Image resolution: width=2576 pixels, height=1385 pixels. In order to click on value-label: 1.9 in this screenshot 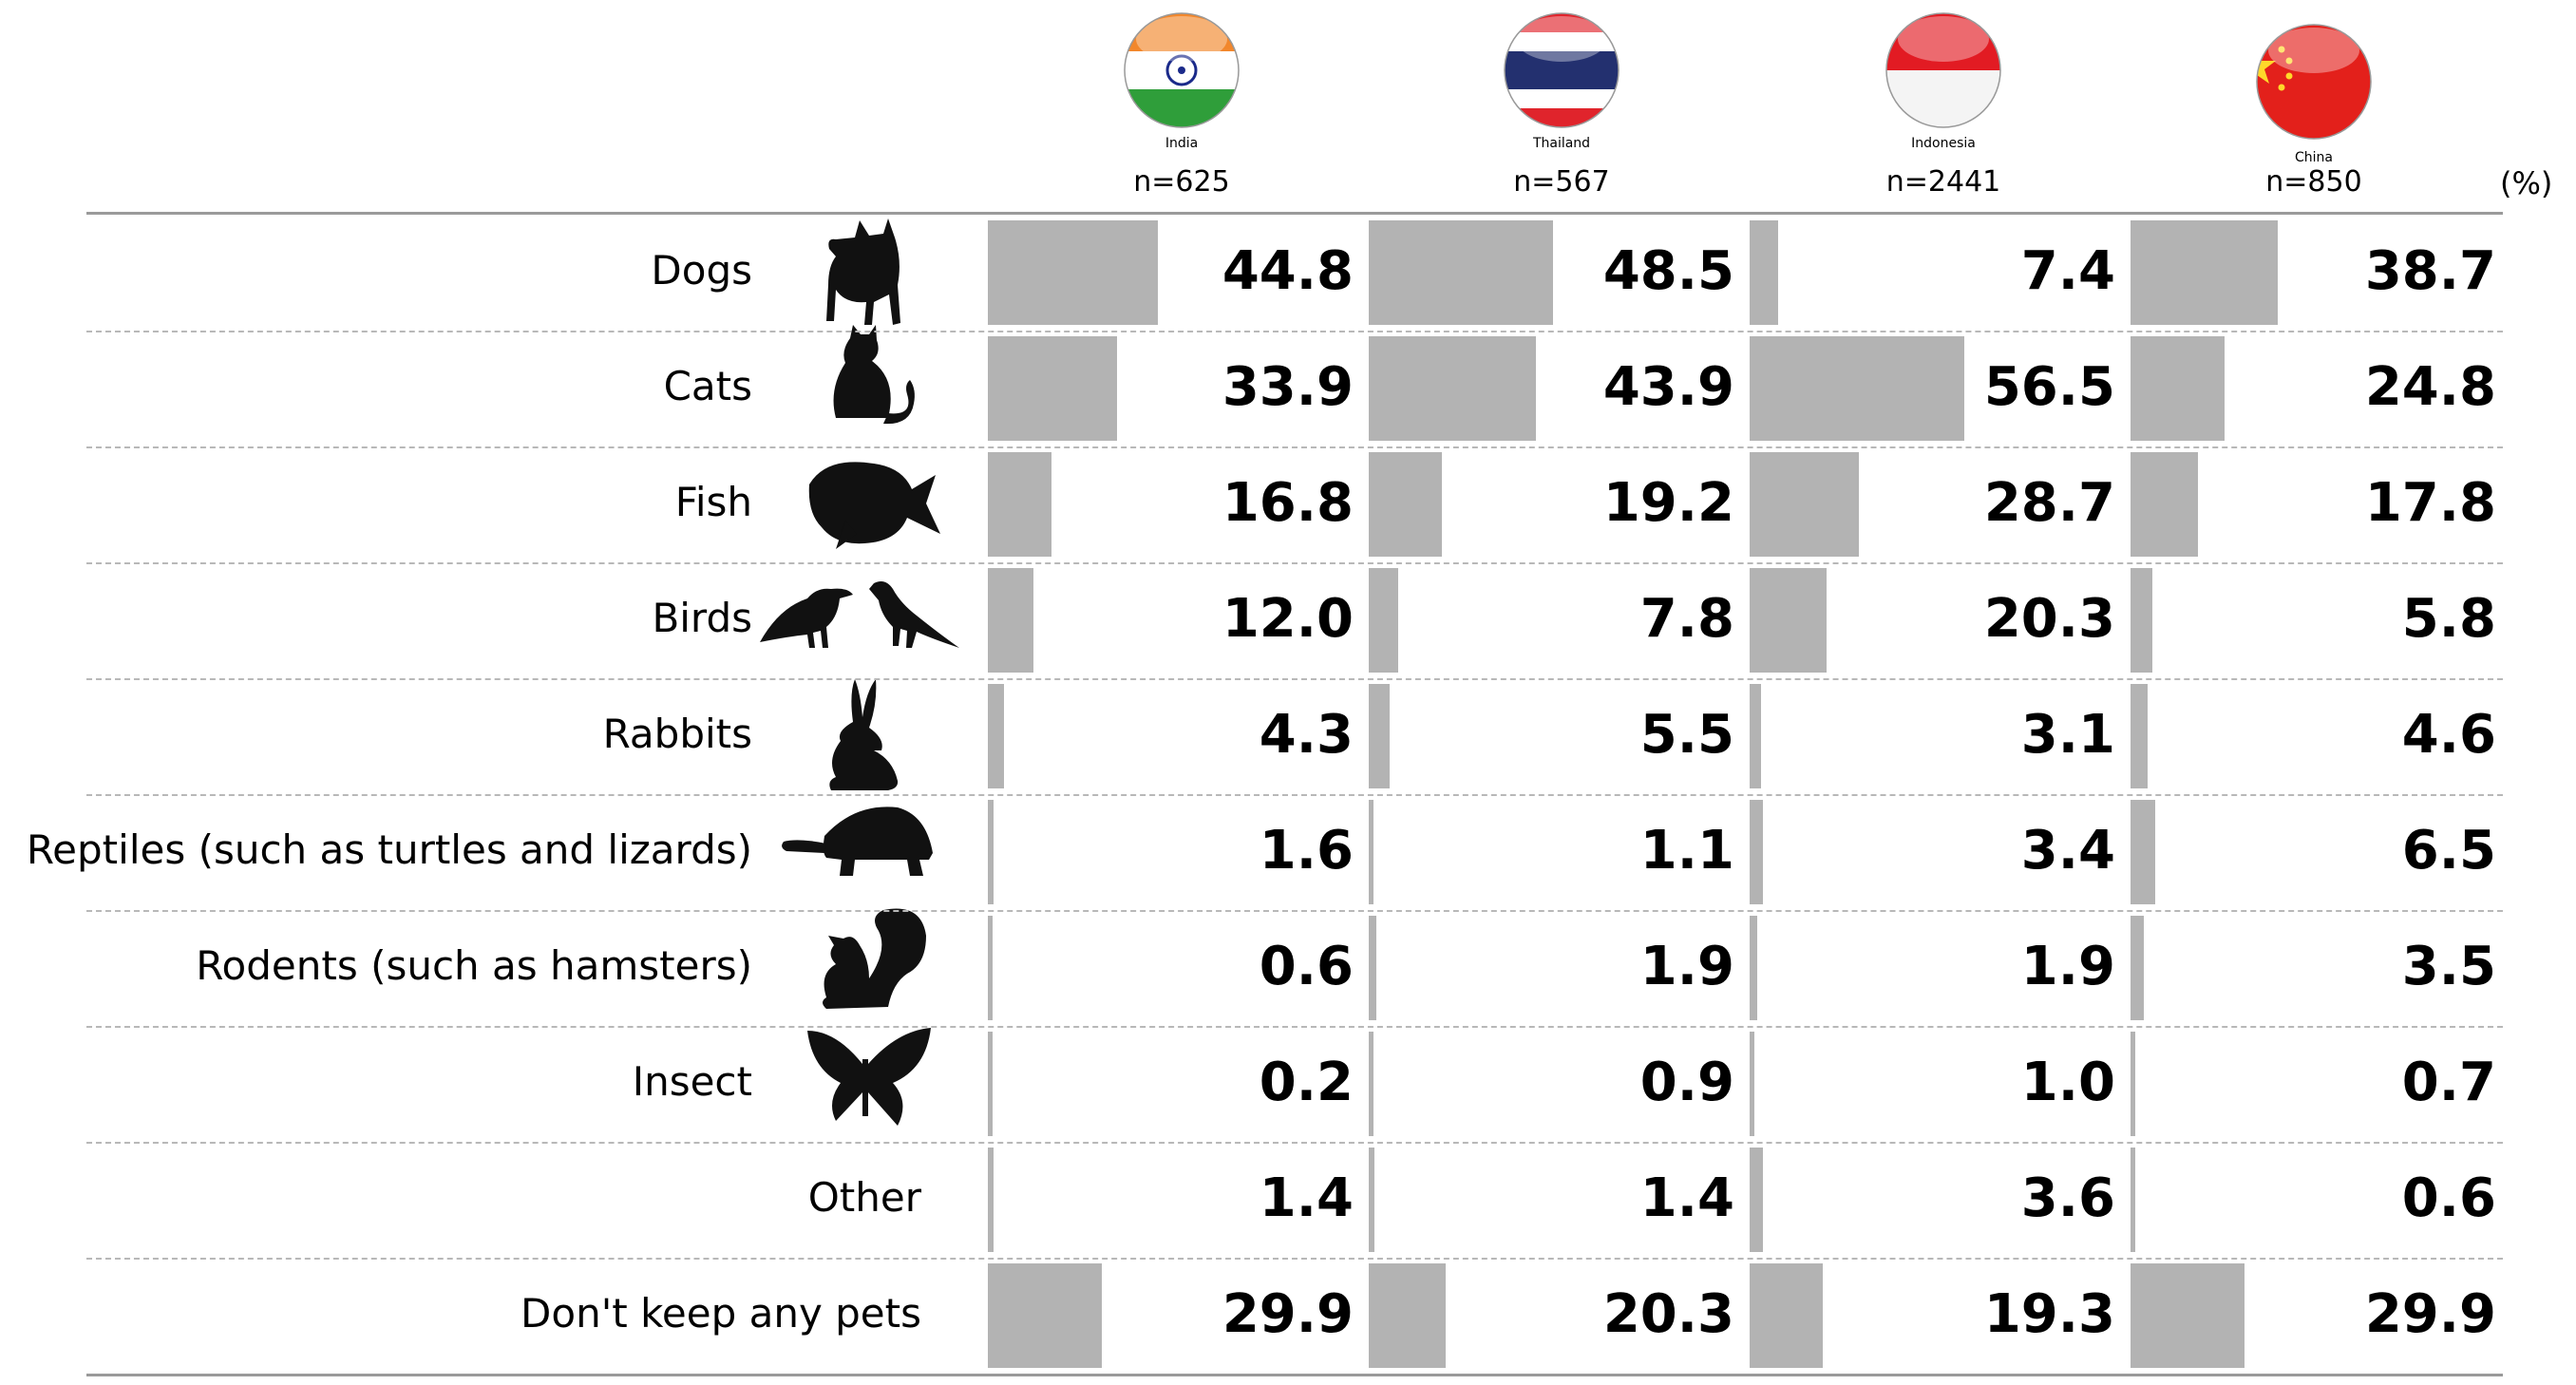, I will do `click(2067, 967)`.